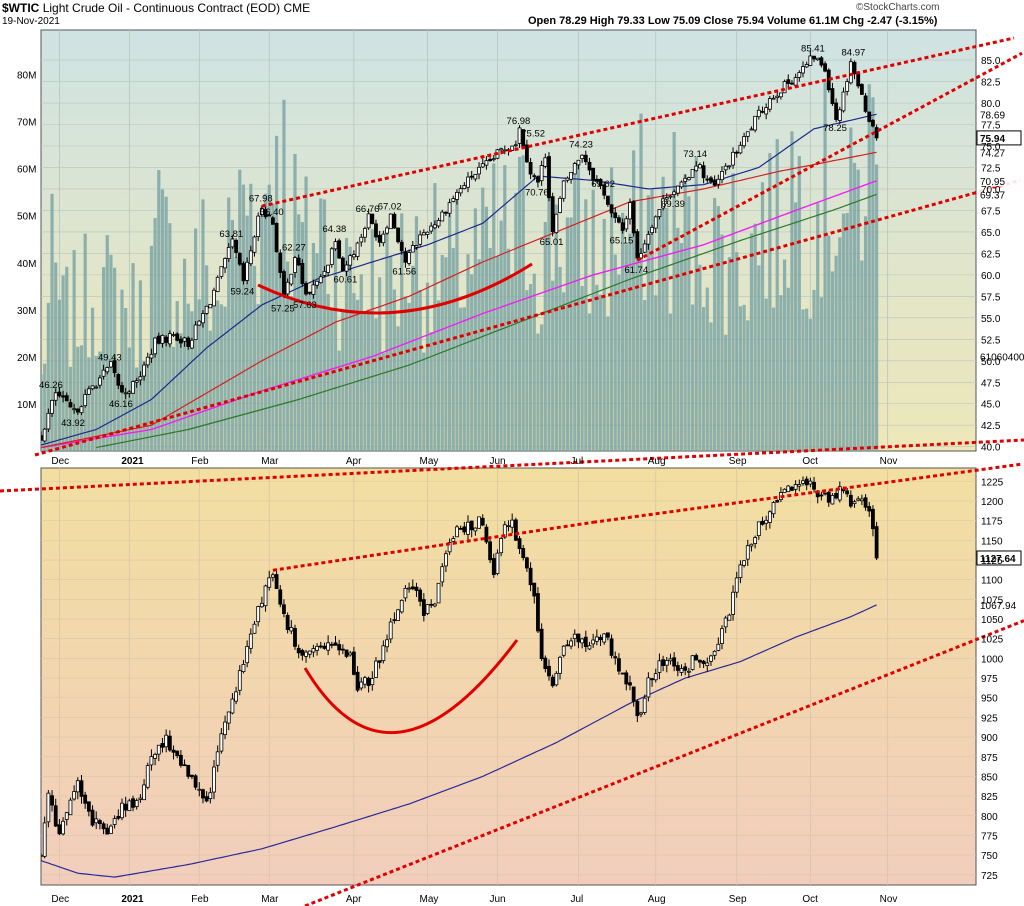  Describe the element at coordinates (334, 229) in the screenshot. I see `price-annotation: 64.38` at that location.